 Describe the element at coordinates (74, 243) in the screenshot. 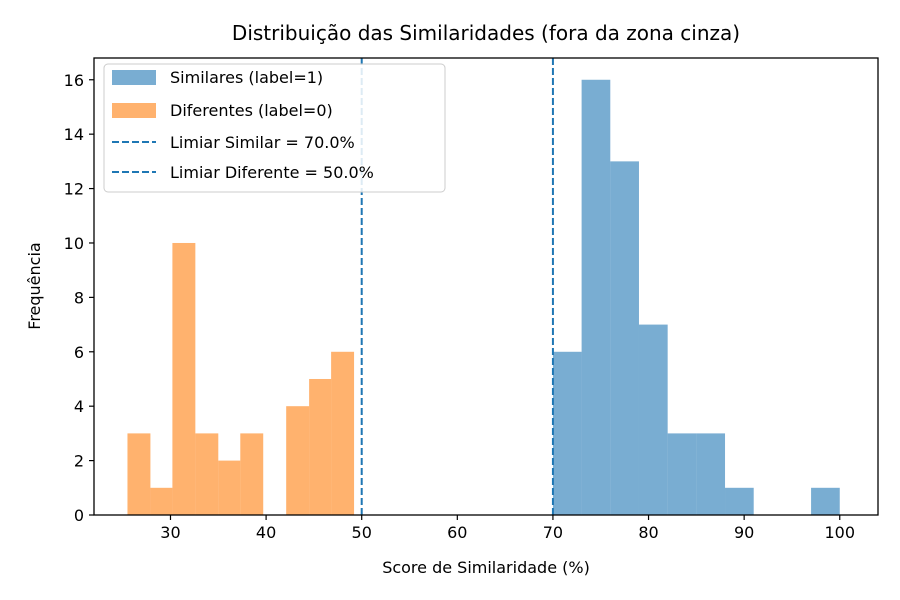

I see `y-tick-label-10: 10` at that location.